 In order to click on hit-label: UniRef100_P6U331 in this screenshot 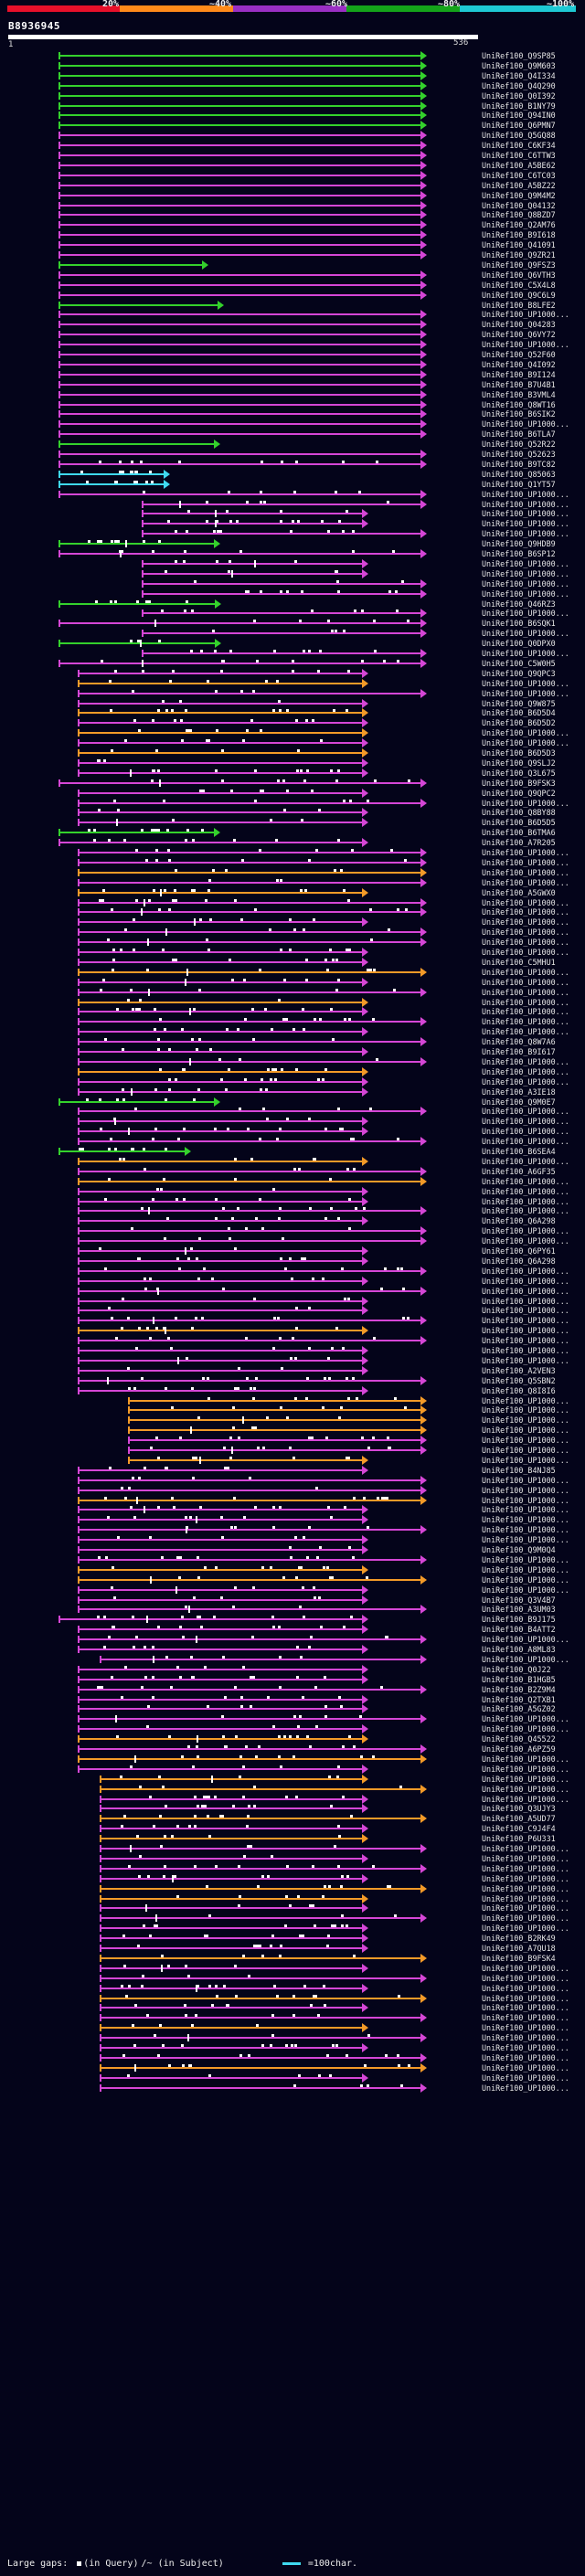, I will do `click(519, 1839)`.